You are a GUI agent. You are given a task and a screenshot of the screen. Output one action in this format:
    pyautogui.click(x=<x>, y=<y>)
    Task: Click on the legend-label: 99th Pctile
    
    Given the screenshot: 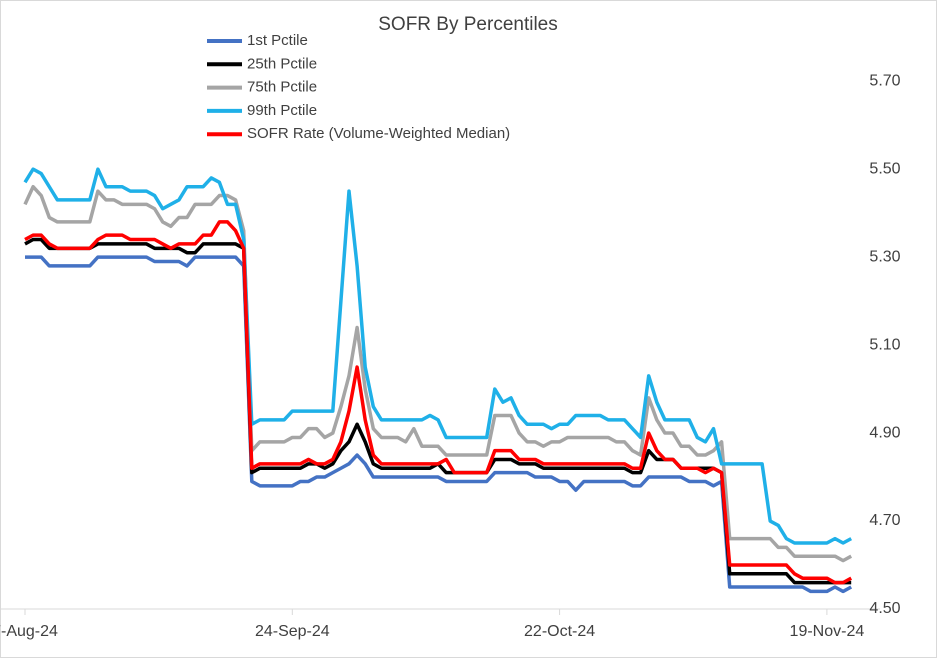 What is the action you would take?
    pyautogui.click(x=282, y=110)
    